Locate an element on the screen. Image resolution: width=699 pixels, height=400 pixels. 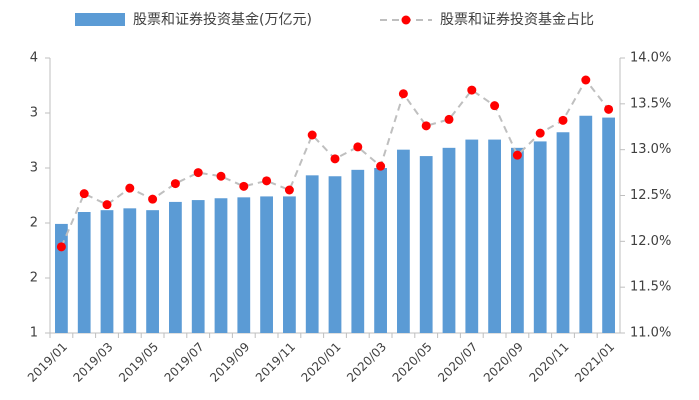
y2-tick-label: 13.0% is located at coordinates (650, 149).